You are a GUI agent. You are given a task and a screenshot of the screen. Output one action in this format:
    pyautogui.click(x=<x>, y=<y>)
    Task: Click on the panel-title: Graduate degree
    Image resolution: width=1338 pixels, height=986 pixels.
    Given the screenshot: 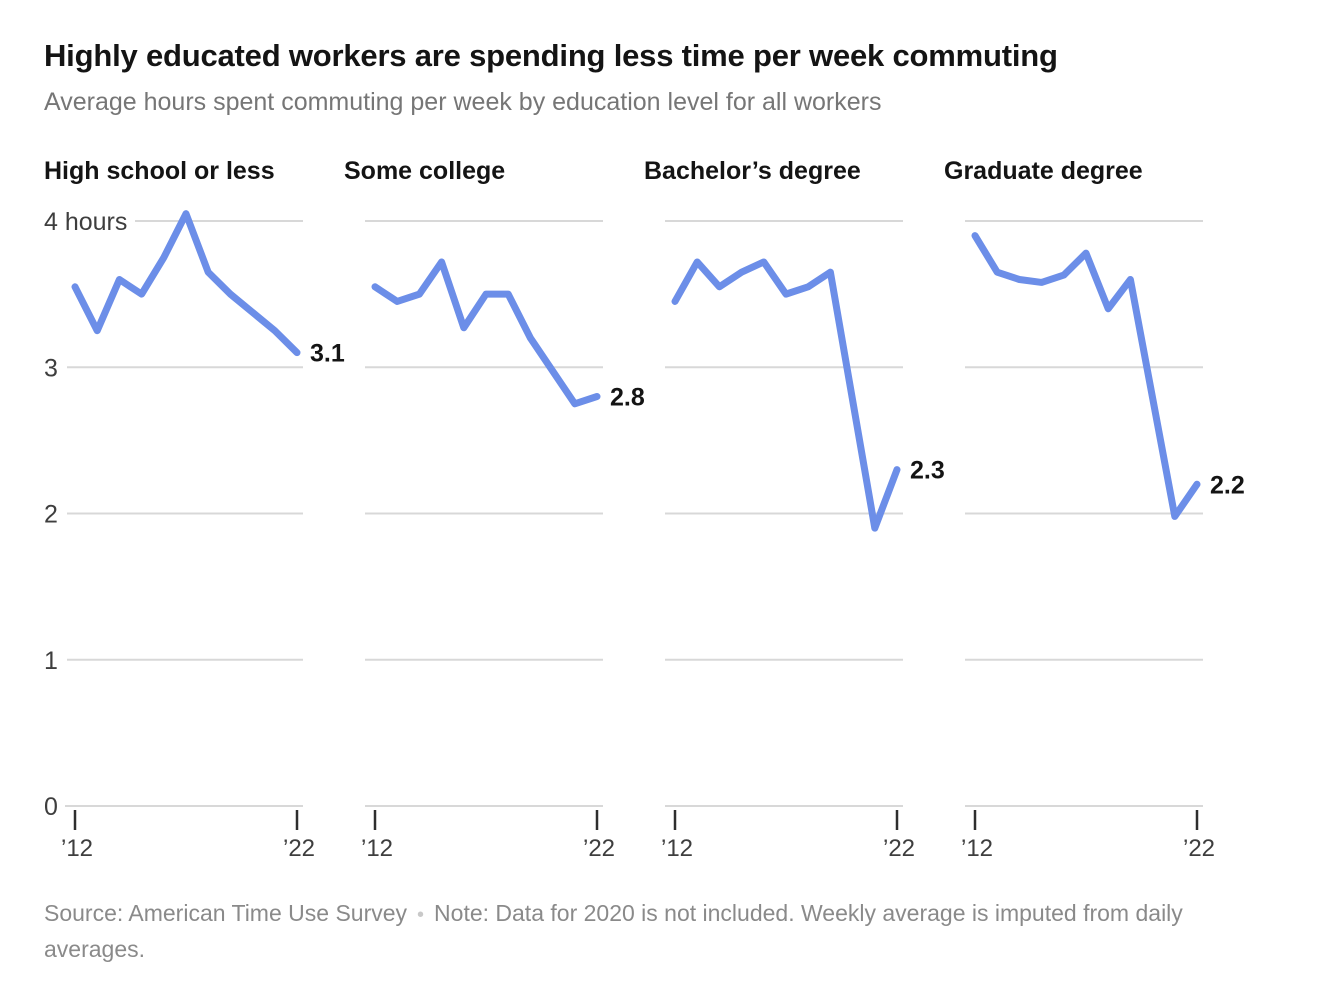 What is the action you would take?
    pyautogui.click(x=1043, y=171)
    